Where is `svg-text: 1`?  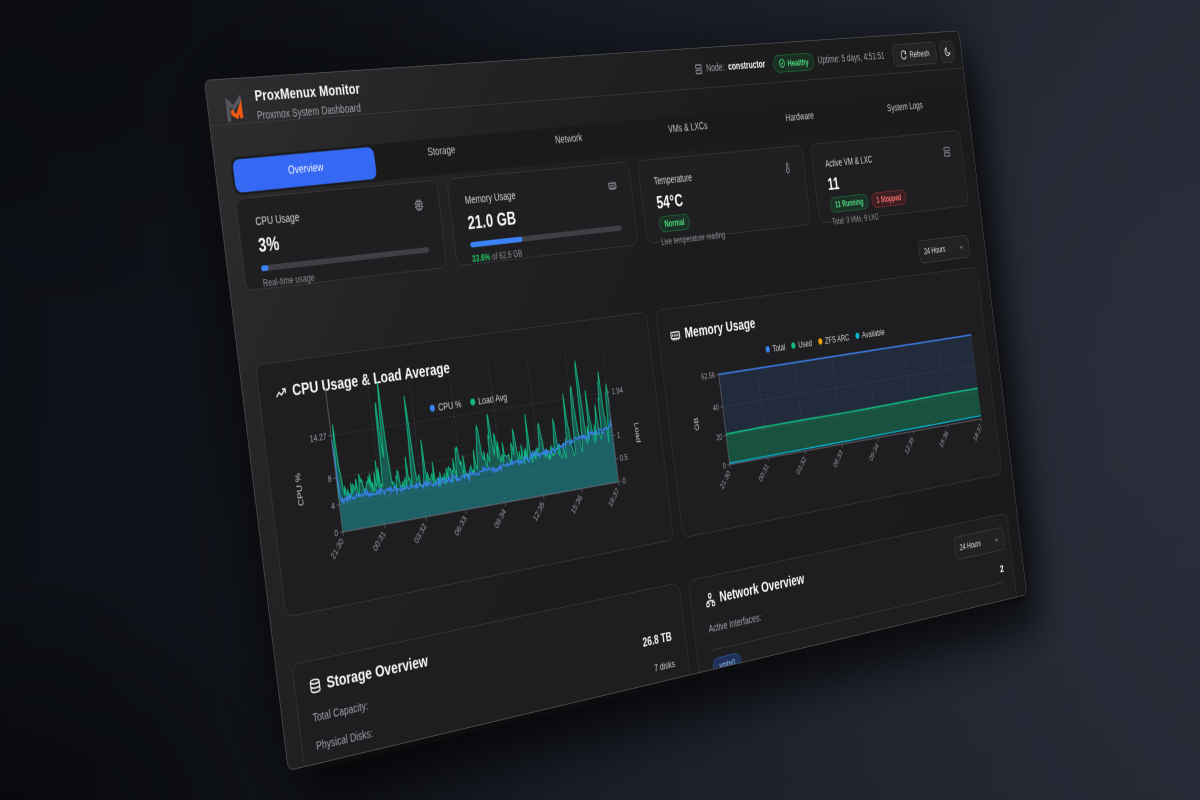 svg-text: 1 is located at coordinates (618, 434).